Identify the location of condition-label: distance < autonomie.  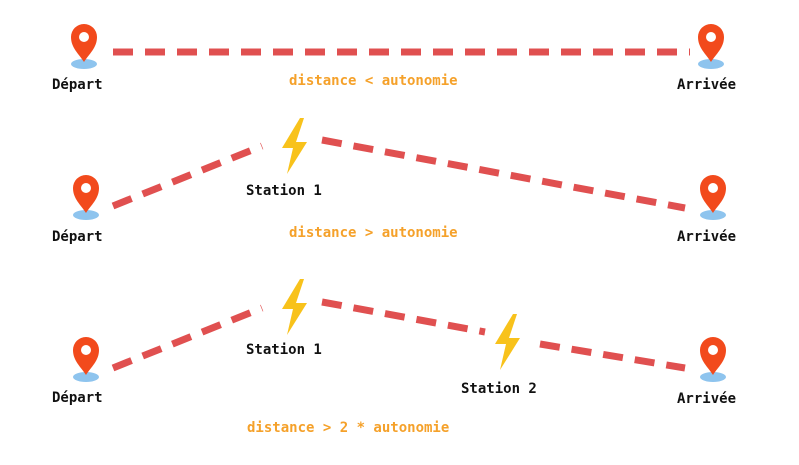
(373, 81).